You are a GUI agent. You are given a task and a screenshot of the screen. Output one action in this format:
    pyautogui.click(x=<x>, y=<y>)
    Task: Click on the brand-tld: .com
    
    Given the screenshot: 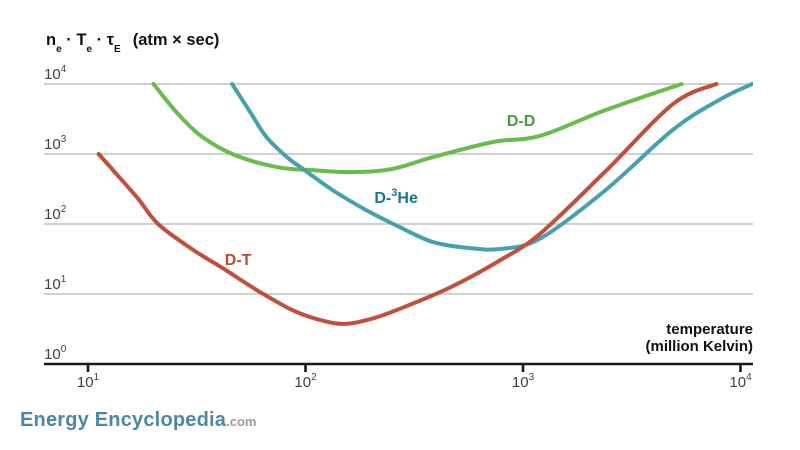 What is the action you would take?
    pyautogui.click(x=241, y=421)
    